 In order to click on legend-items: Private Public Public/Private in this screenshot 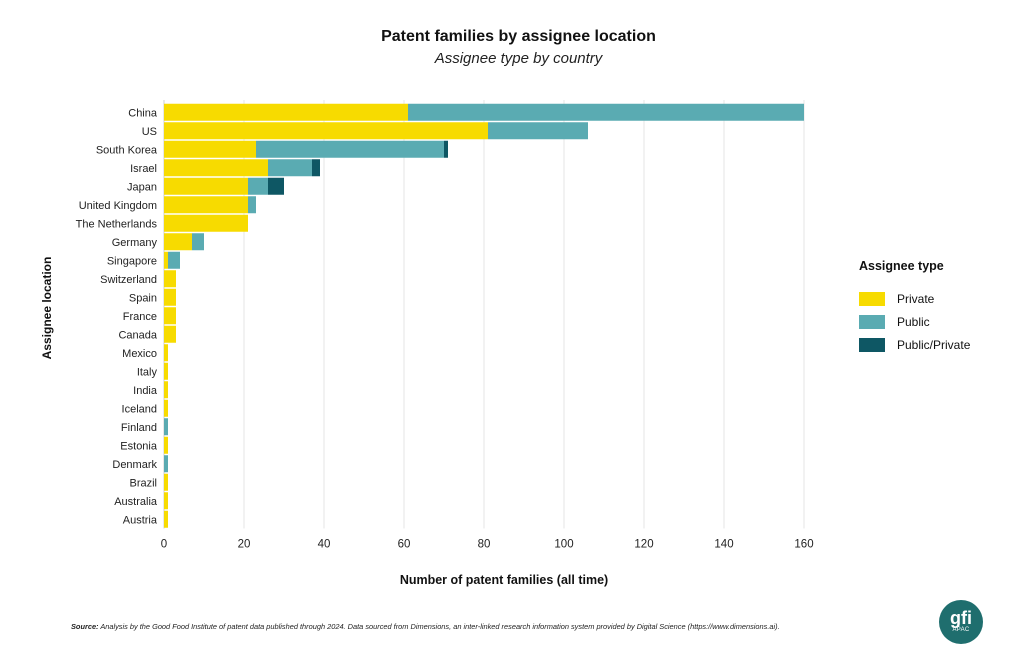, I will do `click(914, 321)`.